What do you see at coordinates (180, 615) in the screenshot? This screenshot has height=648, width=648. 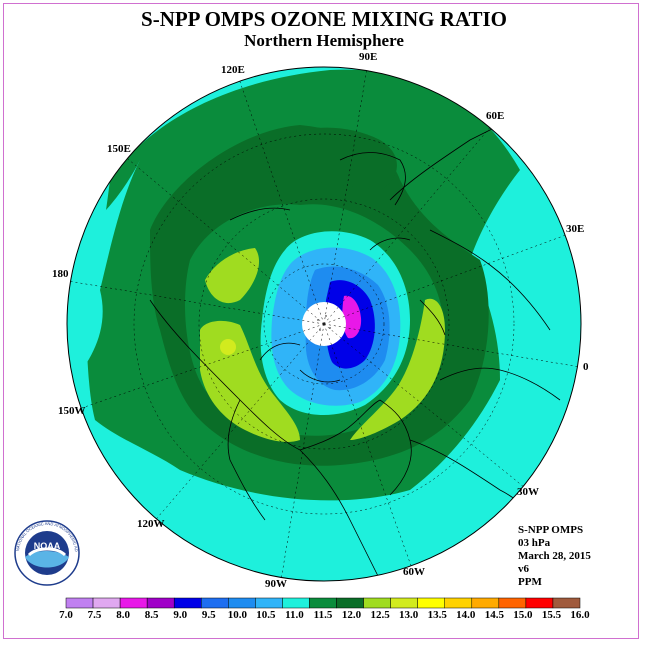 I see `colorbar-tick-label: 9.0` at bounding box center [180, 615].